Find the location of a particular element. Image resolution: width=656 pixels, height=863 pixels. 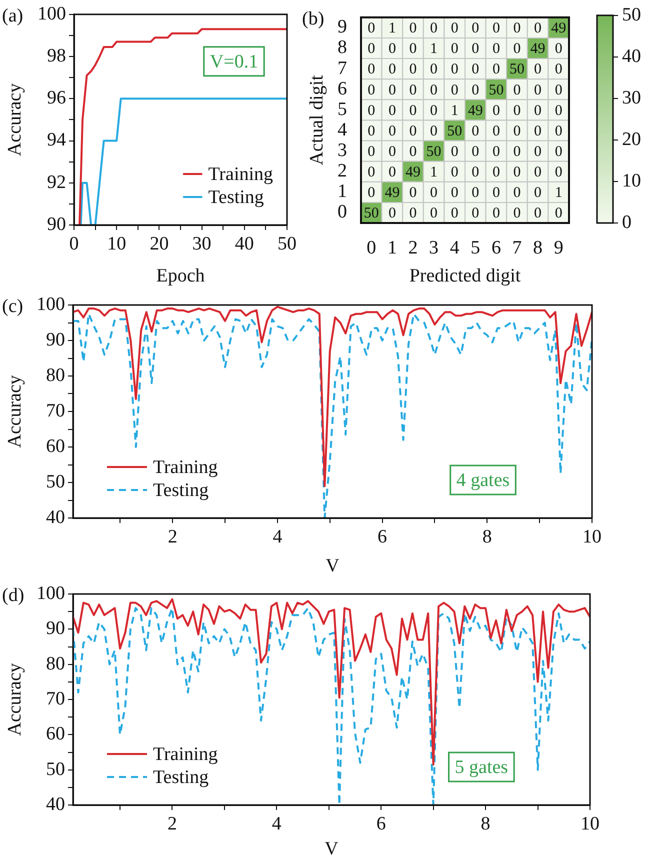

y-tick-label: 80 is located at coordinates (55, 375).